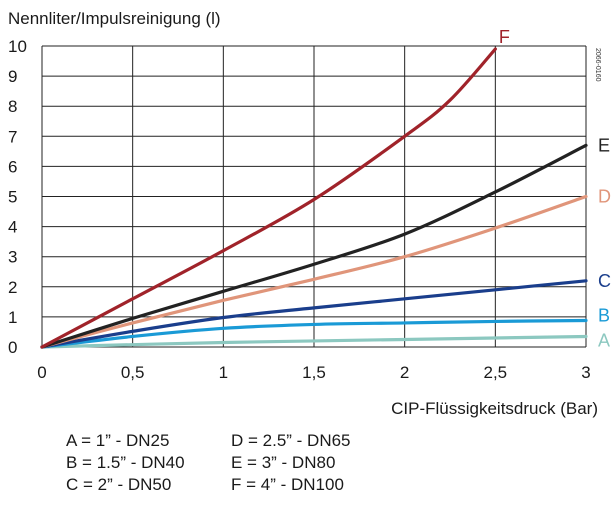 Image resolution: width=614 pixels, height=505 pixels. Describe the element at coordinates (494, 408) in the screenshot. I see `x-axis-title: CIP-Flüssigkeitsdruck (Bar)` at that location.